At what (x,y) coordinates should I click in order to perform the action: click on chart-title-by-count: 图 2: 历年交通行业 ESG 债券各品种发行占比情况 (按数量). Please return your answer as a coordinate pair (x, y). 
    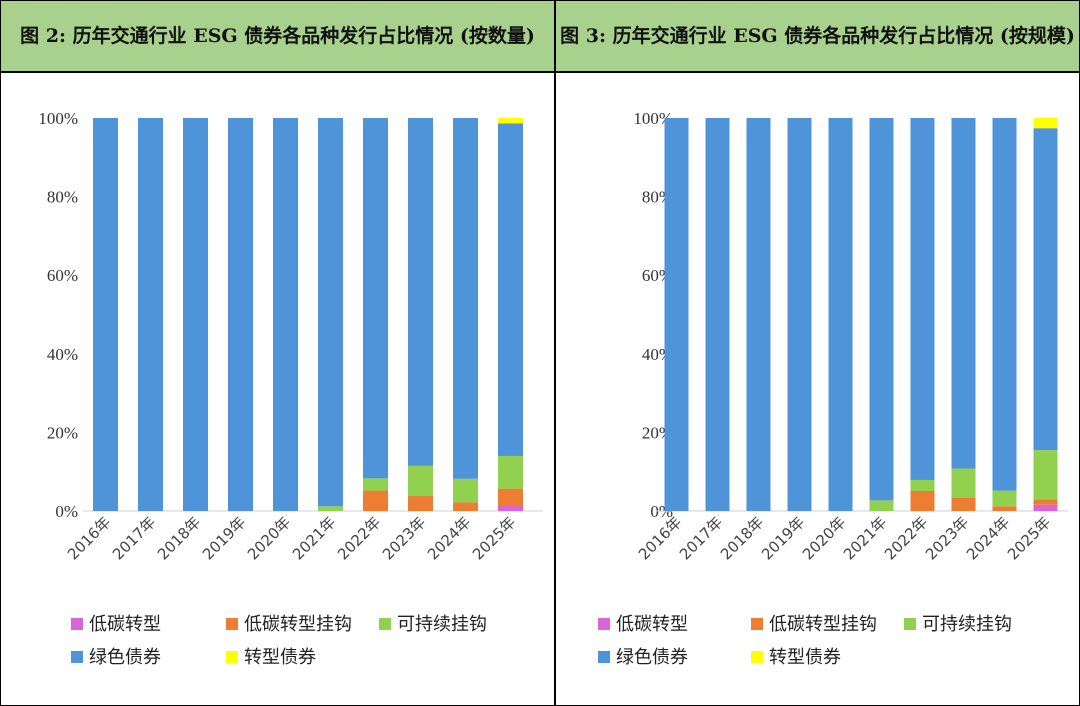
    Looking at the image, I should click on (277, 37).